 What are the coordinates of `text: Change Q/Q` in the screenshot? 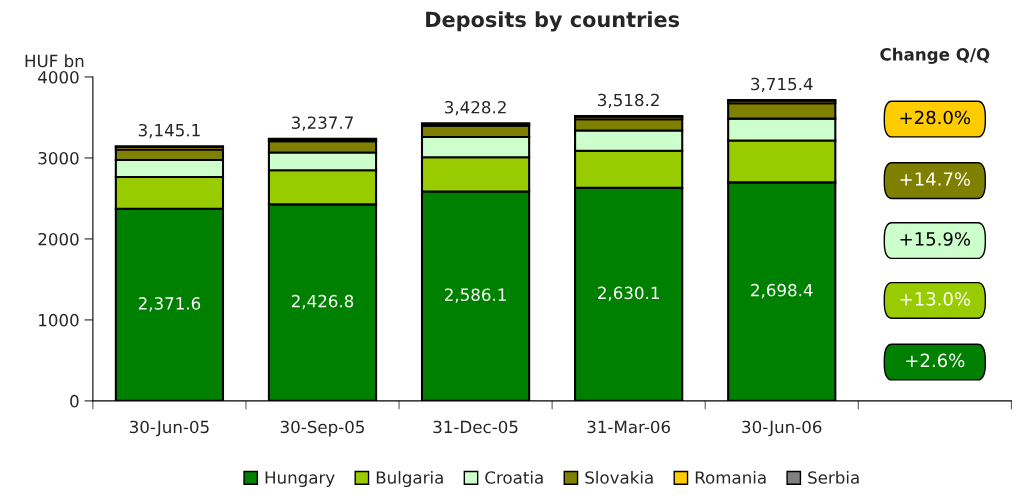 It's located at (935, 55).